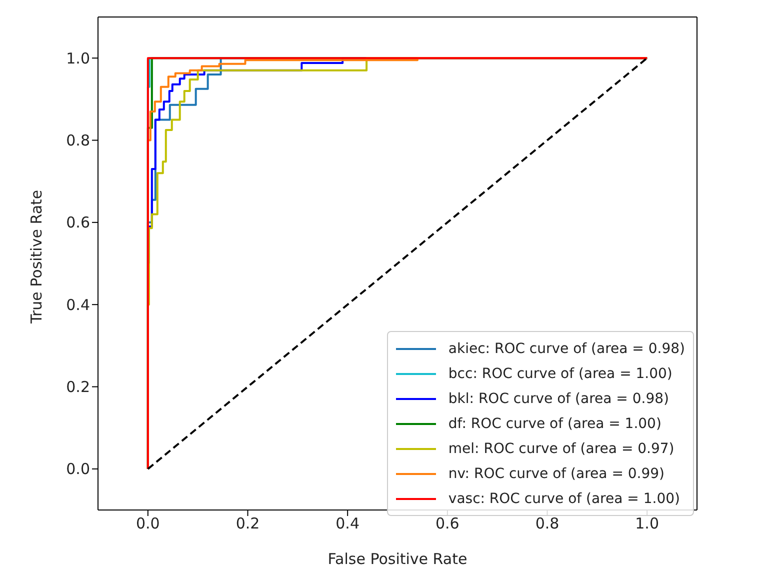 The height and width of the screenshot is (582, 762). What do you see at coordinates (558, 398) in the screenshot?
I see `legend-label: bkl: ROC curve of (area = 0.98)` at bounding box center [558, 398].